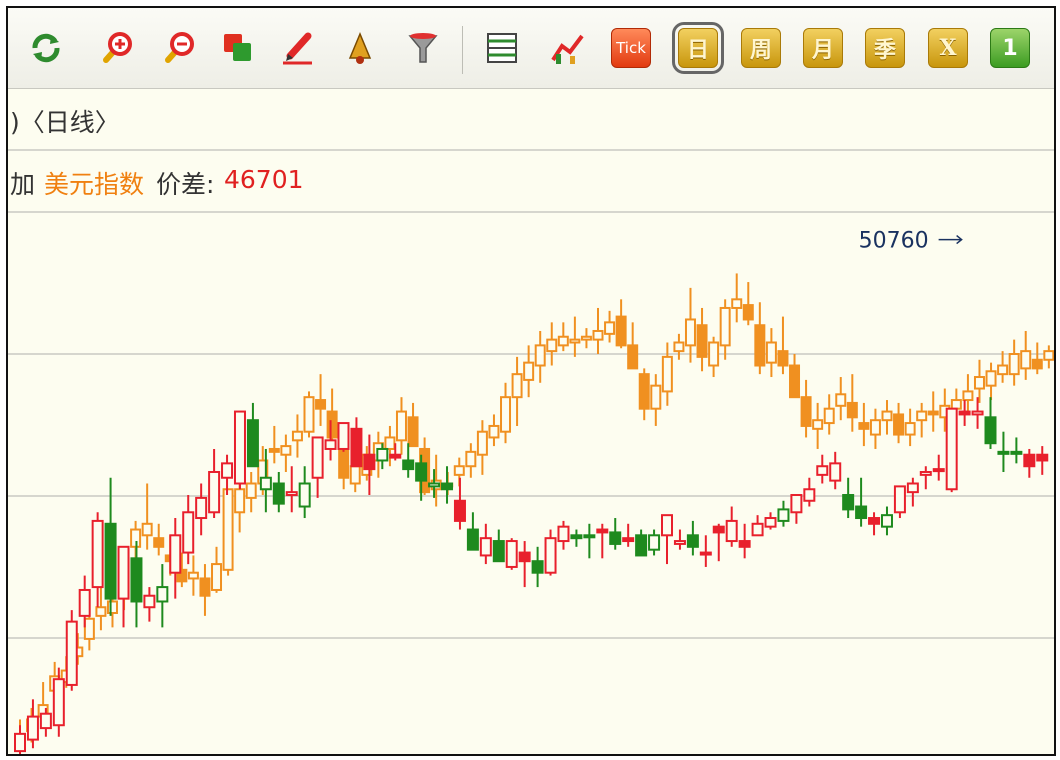  I want to click on index-name: 美元指数, so click(94, 184).